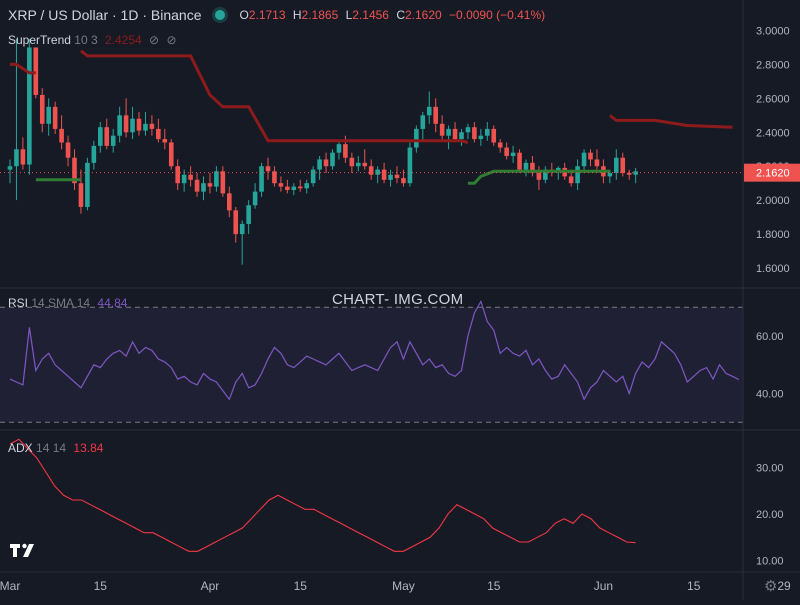  Describe the element at coordinates (39, 40) in the screenshot. I see `supertrend-name: SuperTrend` at that location.